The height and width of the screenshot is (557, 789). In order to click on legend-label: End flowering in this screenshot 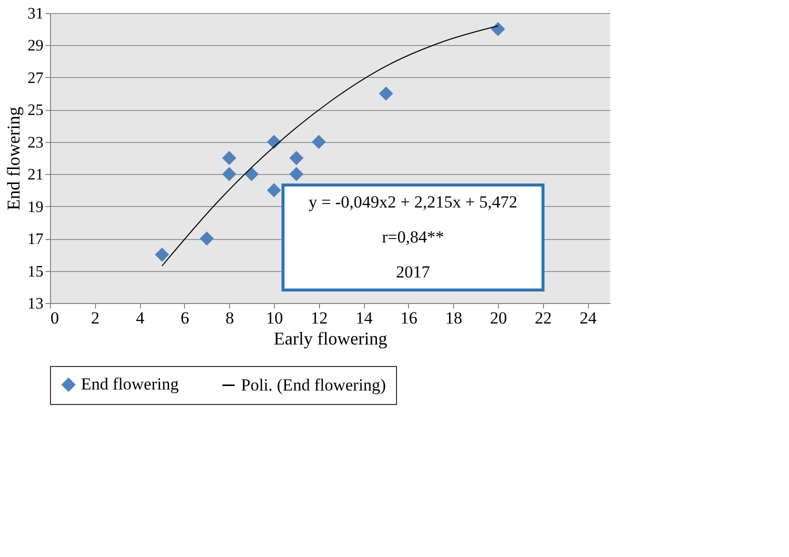, I will do `click(130, 384)`.